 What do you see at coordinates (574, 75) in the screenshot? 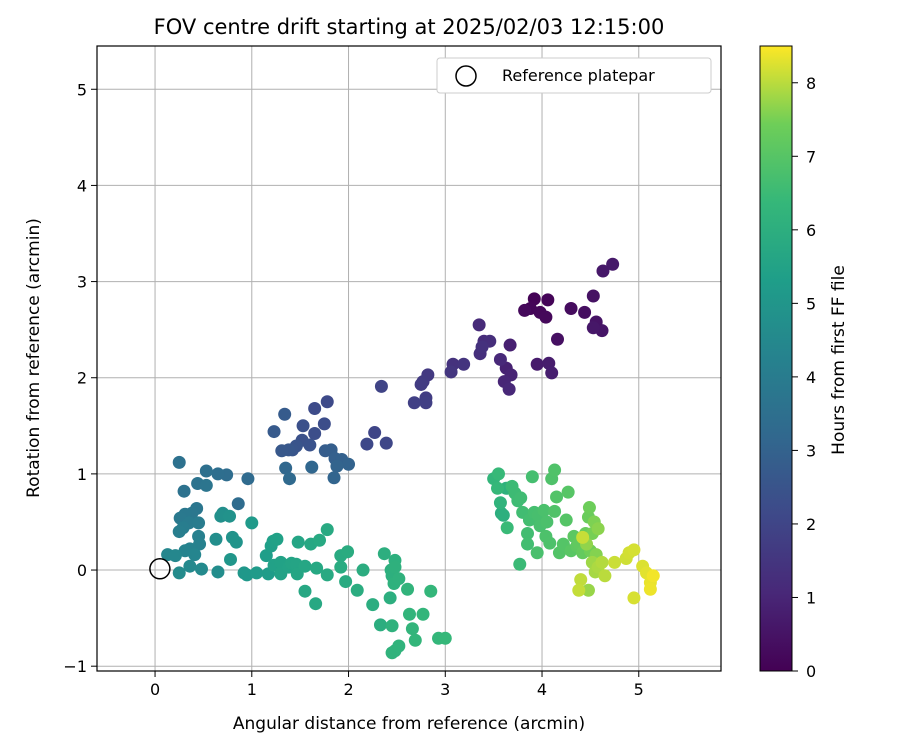
I see `legend: Reference platepar` at bounding box center [574, 75].